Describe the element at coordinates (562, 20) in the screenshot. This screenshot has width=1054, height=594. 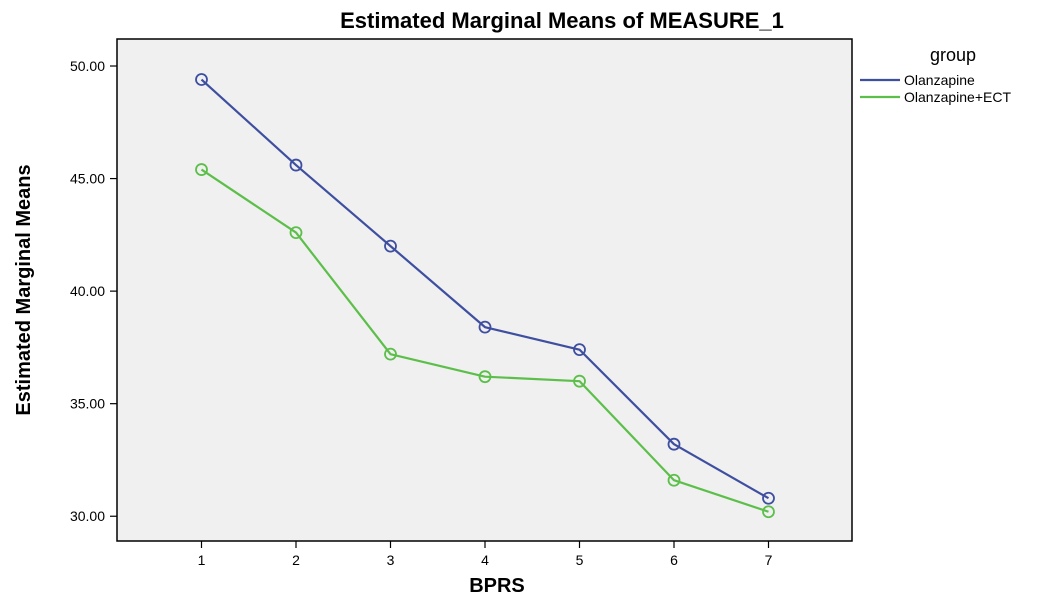
I see `chart-title: Estimated Marginal Means of MEASURE_1` at that location.